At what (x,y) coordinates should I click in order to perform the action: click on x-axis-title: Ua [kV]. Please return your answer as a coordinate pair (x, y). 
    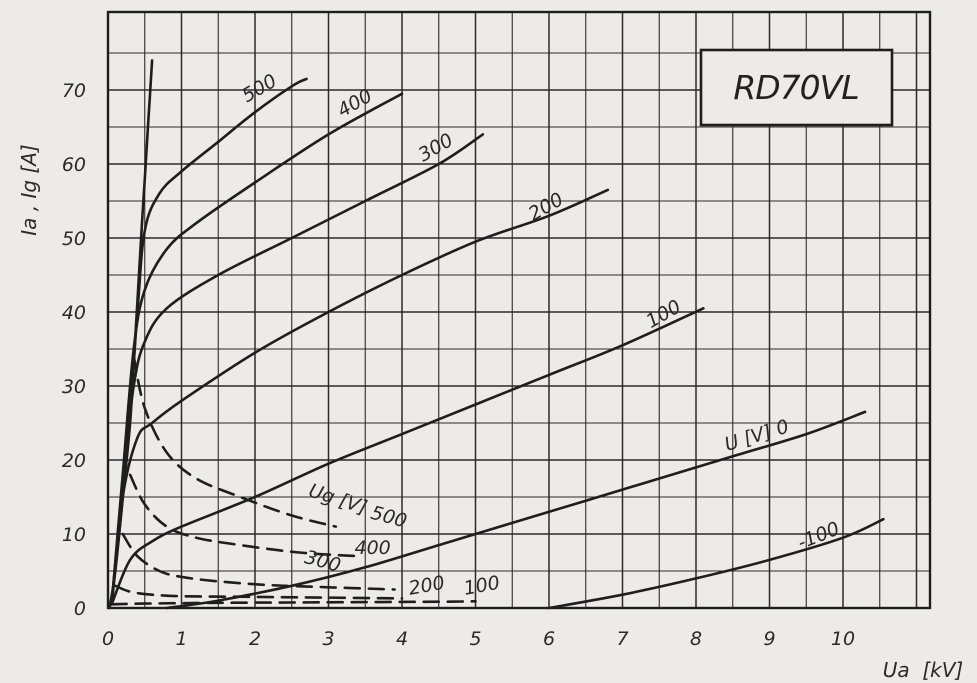
    Looking at the image, I should click on (923, 670).